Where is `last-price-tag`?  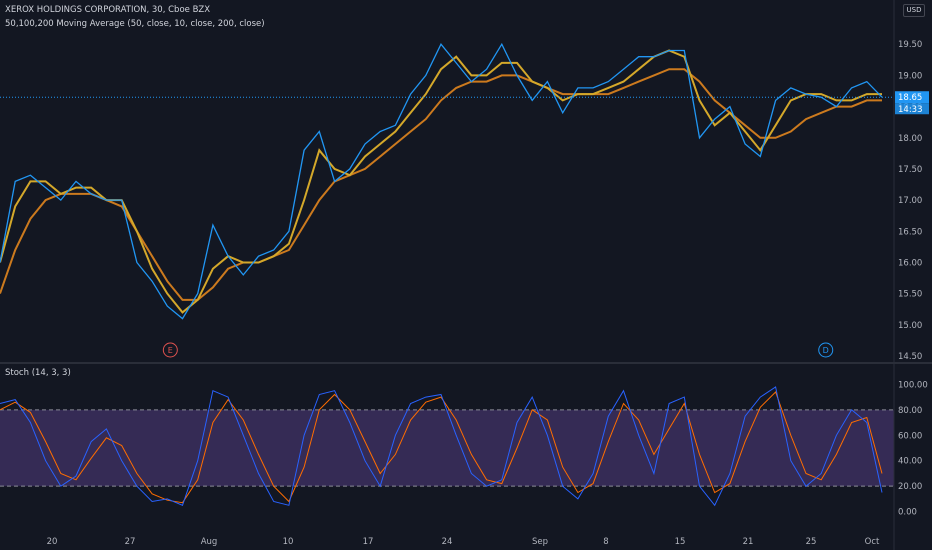
last-price-tag is located at coordinates (912, 97).